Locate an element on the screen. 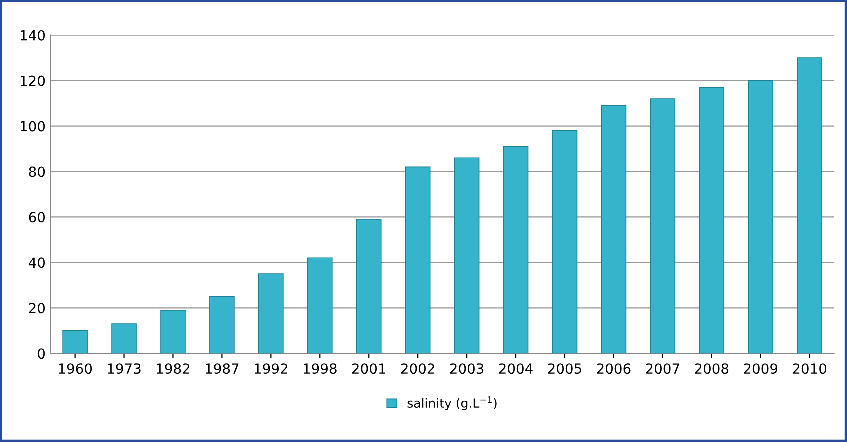 This screenshot has height=442, width=847. y-tick-label: 0 is located at coordinates (42, 354).